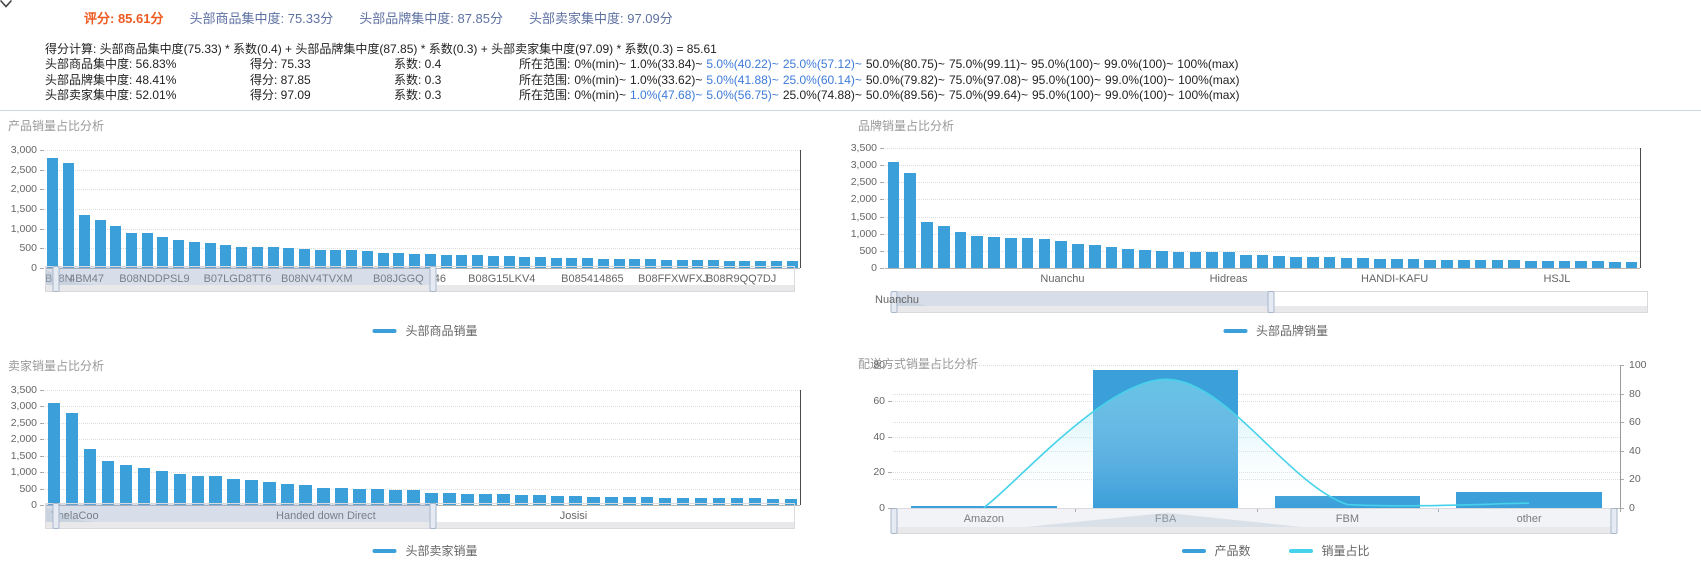  What do you see at coordinates (905, 64) in the screenshot?
I see `range-segment: 50.0%(80.75)~` at bounding box center [905, 64].